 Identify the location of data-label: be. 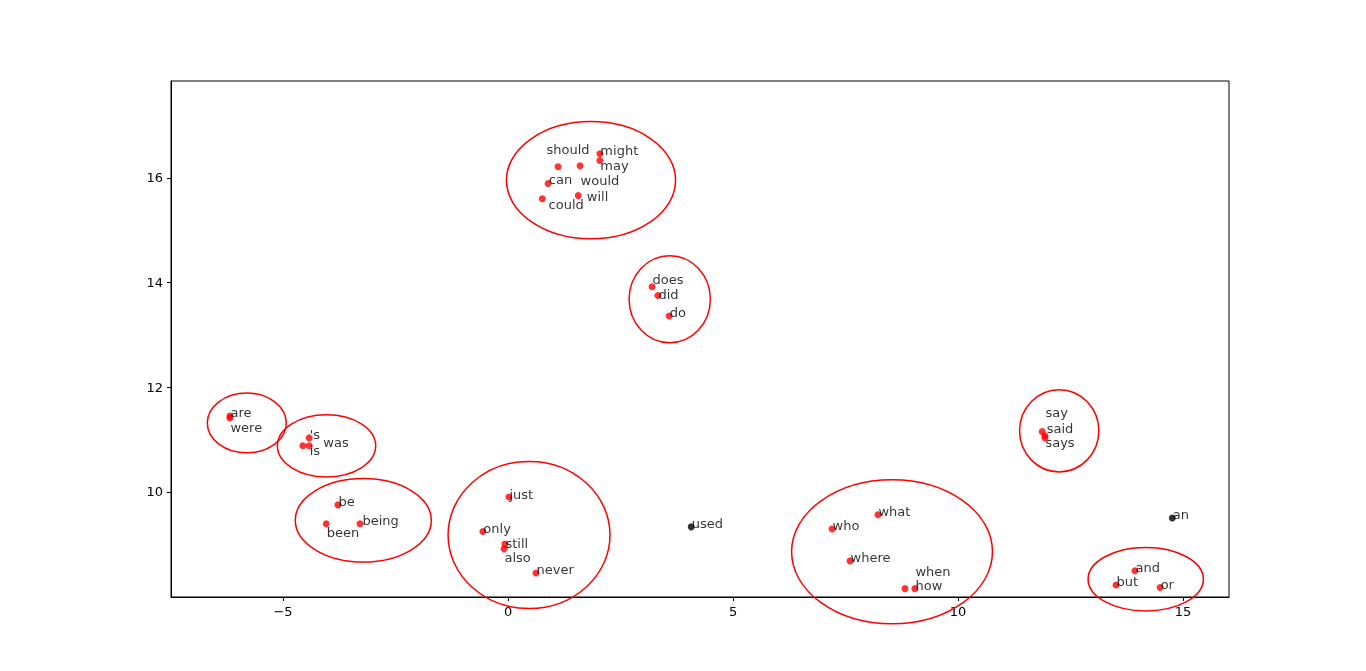
(346, 502).